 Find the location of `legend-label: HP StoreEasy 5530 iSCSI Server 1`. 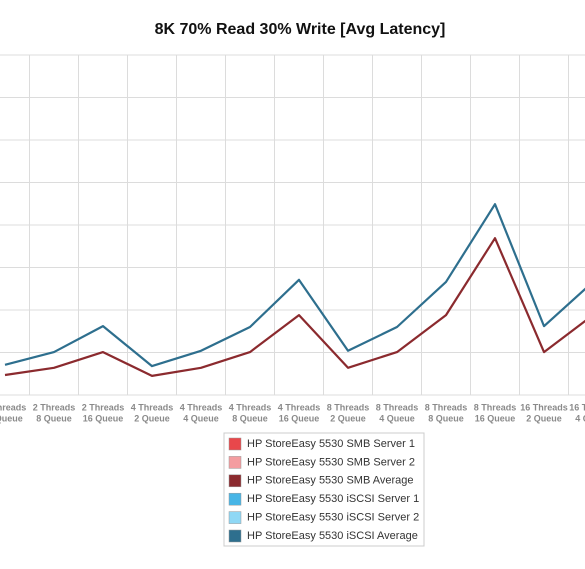

legend-label: HP StoreEasy 5530 iSCSI Server 1 is located at coordinates (333, 499).